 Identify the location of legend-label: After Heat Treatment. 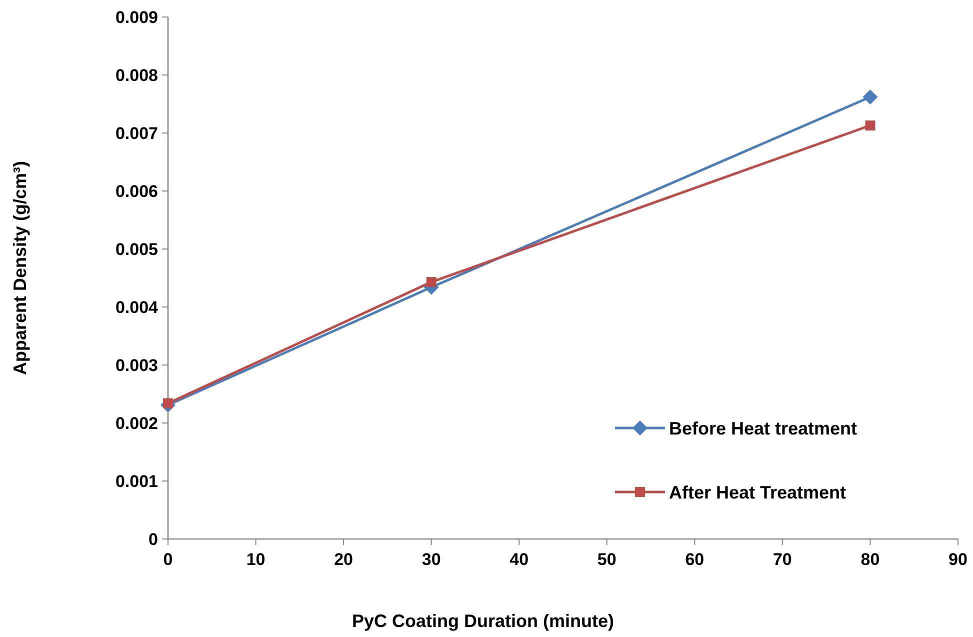
(757, 492).